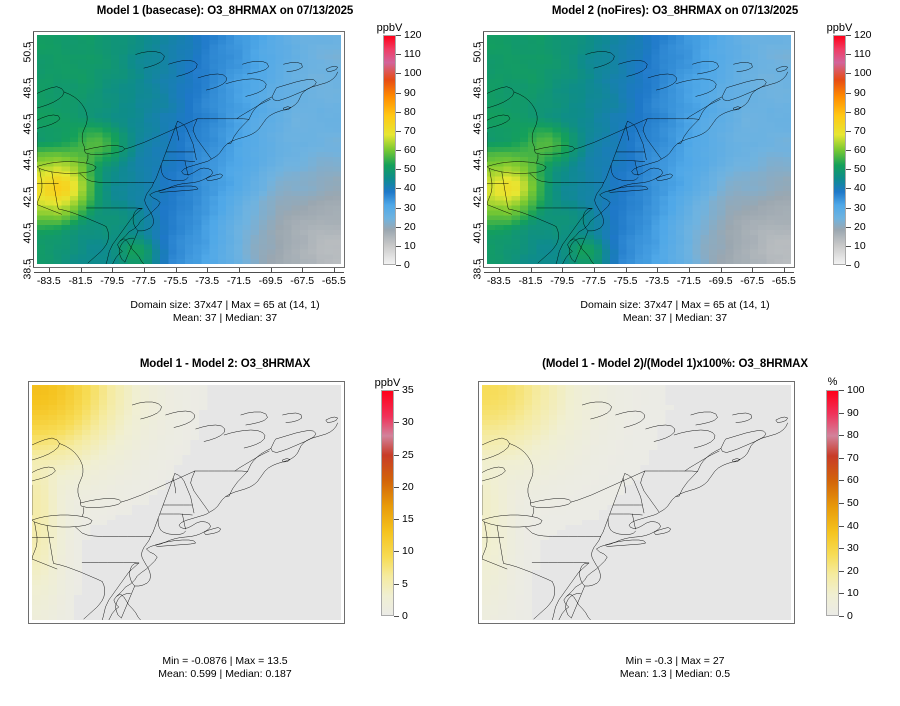  I want to click on colorbar-tick-label: 60, so click(860, 150).